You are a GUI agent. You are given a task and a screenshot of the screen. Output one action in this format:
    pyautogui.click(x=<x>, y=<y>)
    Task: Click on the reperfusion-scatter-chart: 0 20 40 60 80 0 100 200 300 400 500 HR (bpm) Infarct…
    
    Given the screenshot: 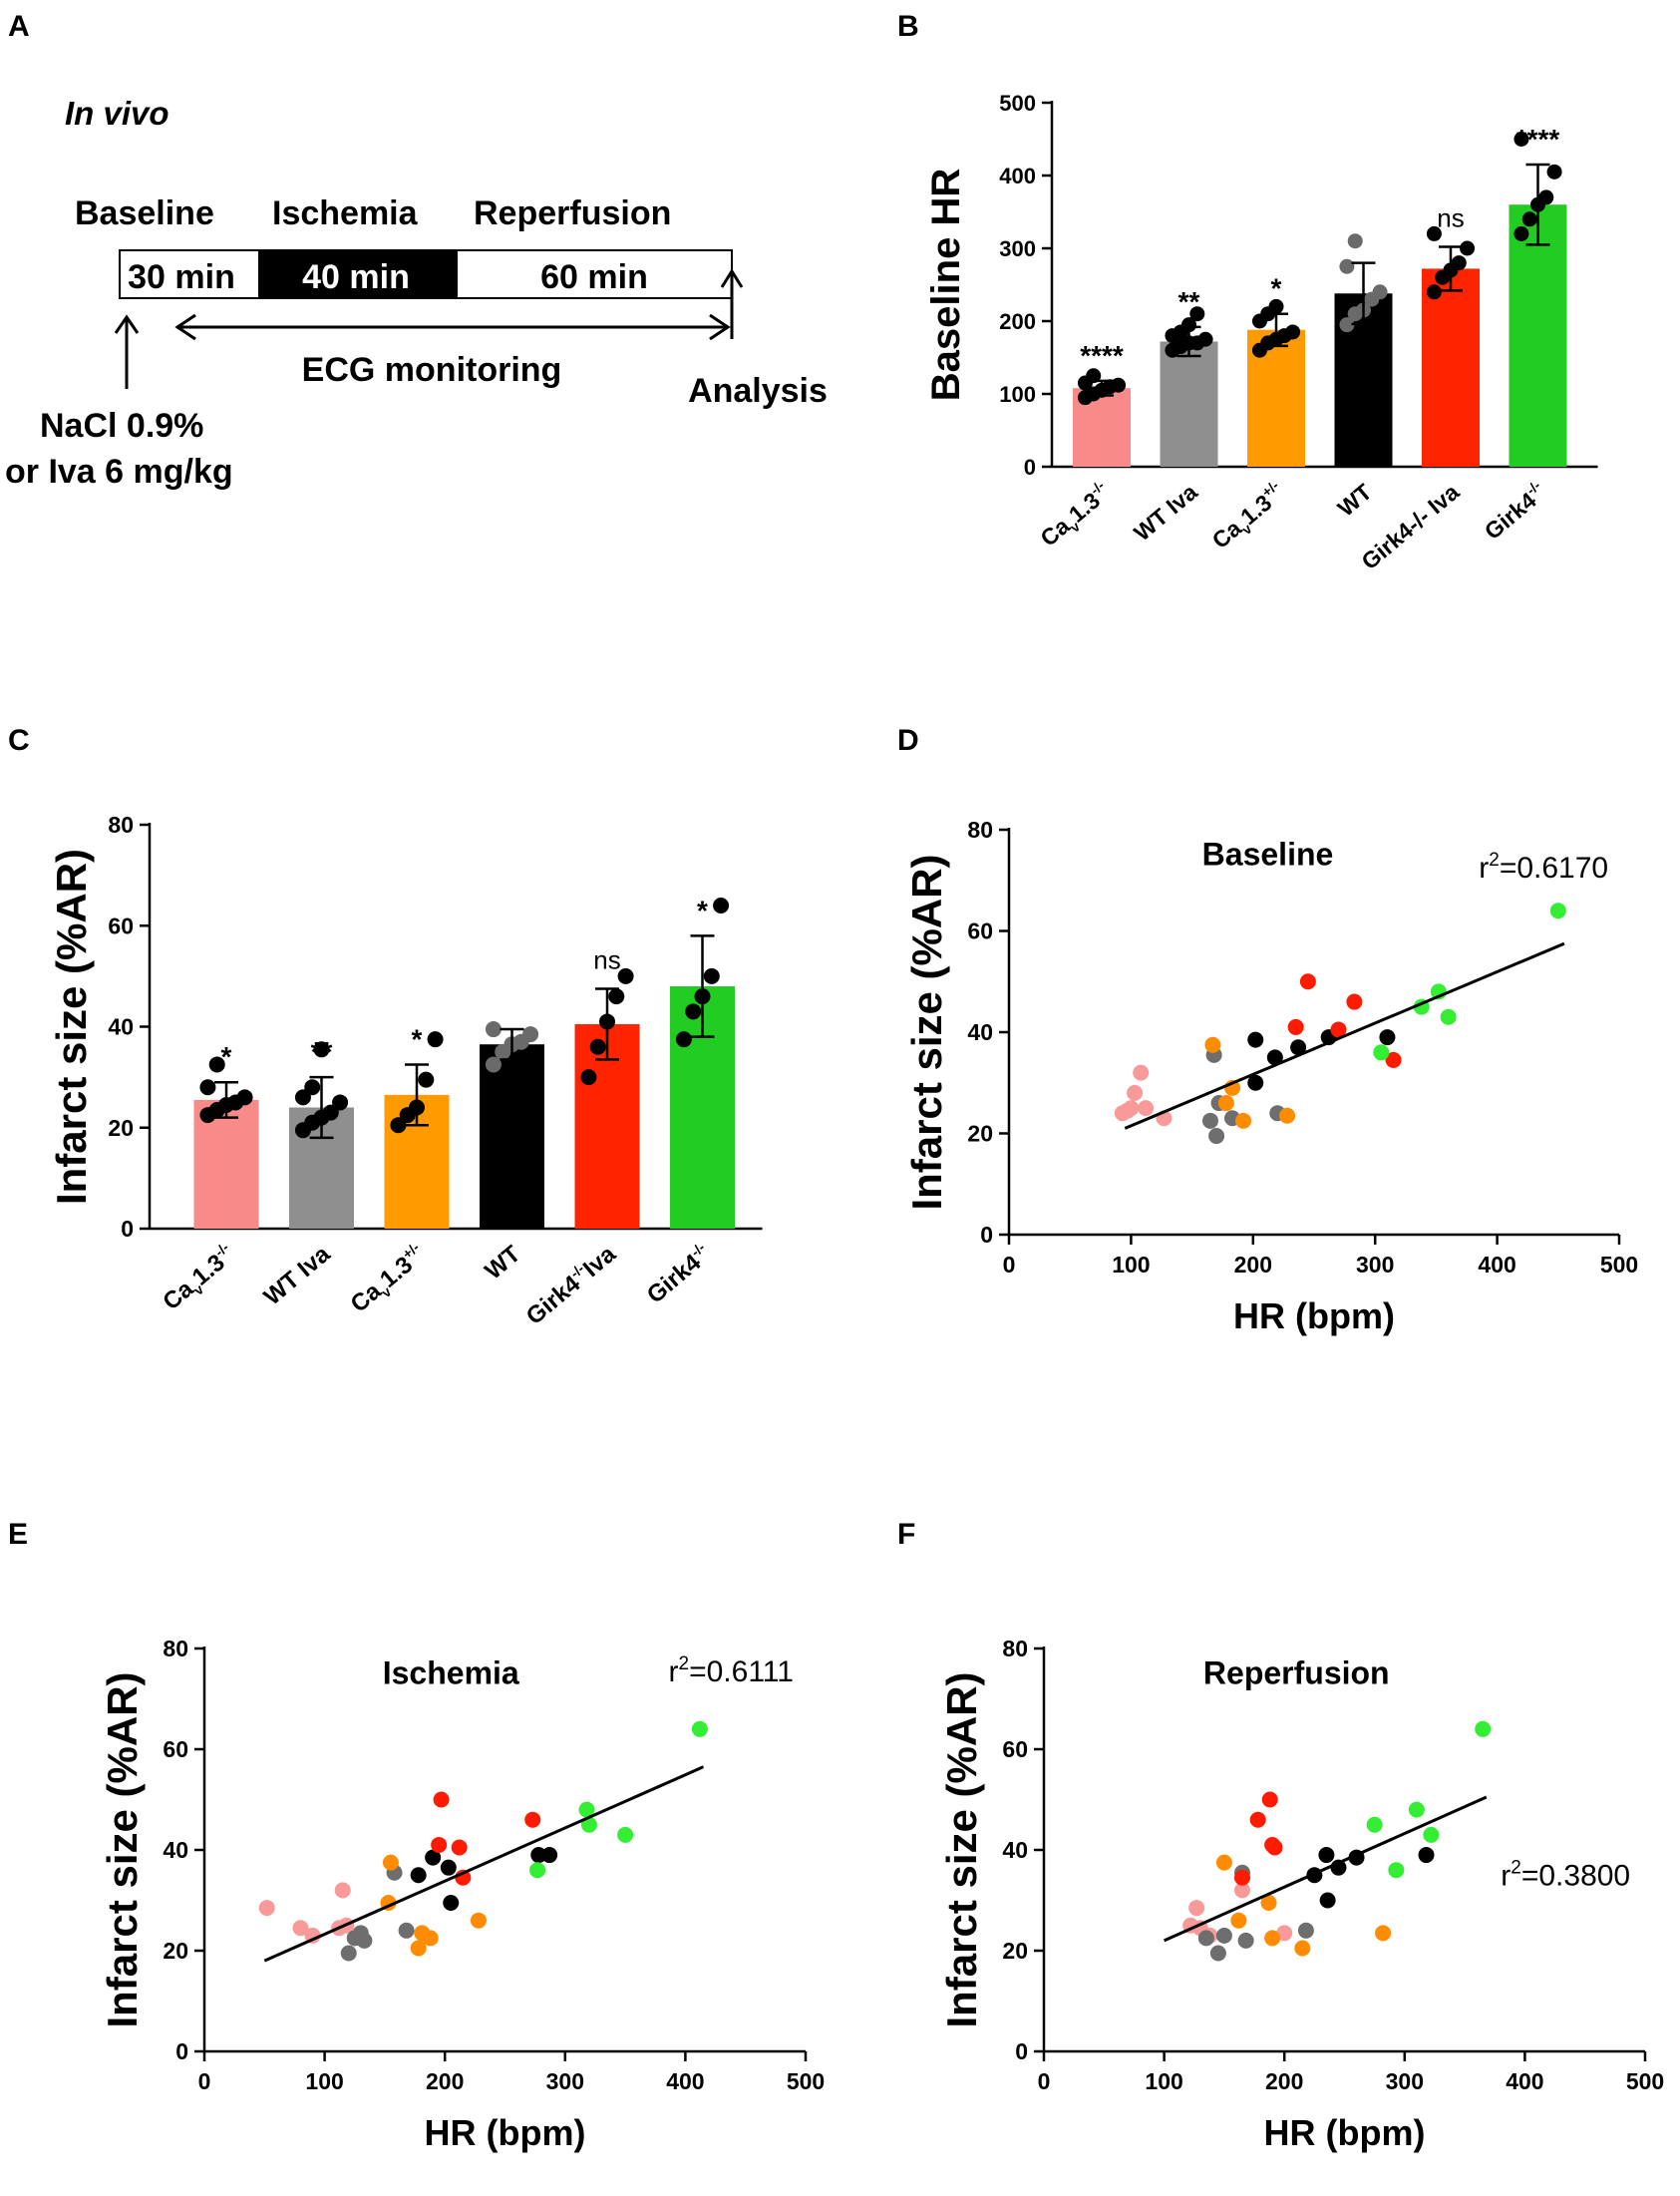 What is the action you would take?
    pyautogui.click(x=1301, y=1894)
    